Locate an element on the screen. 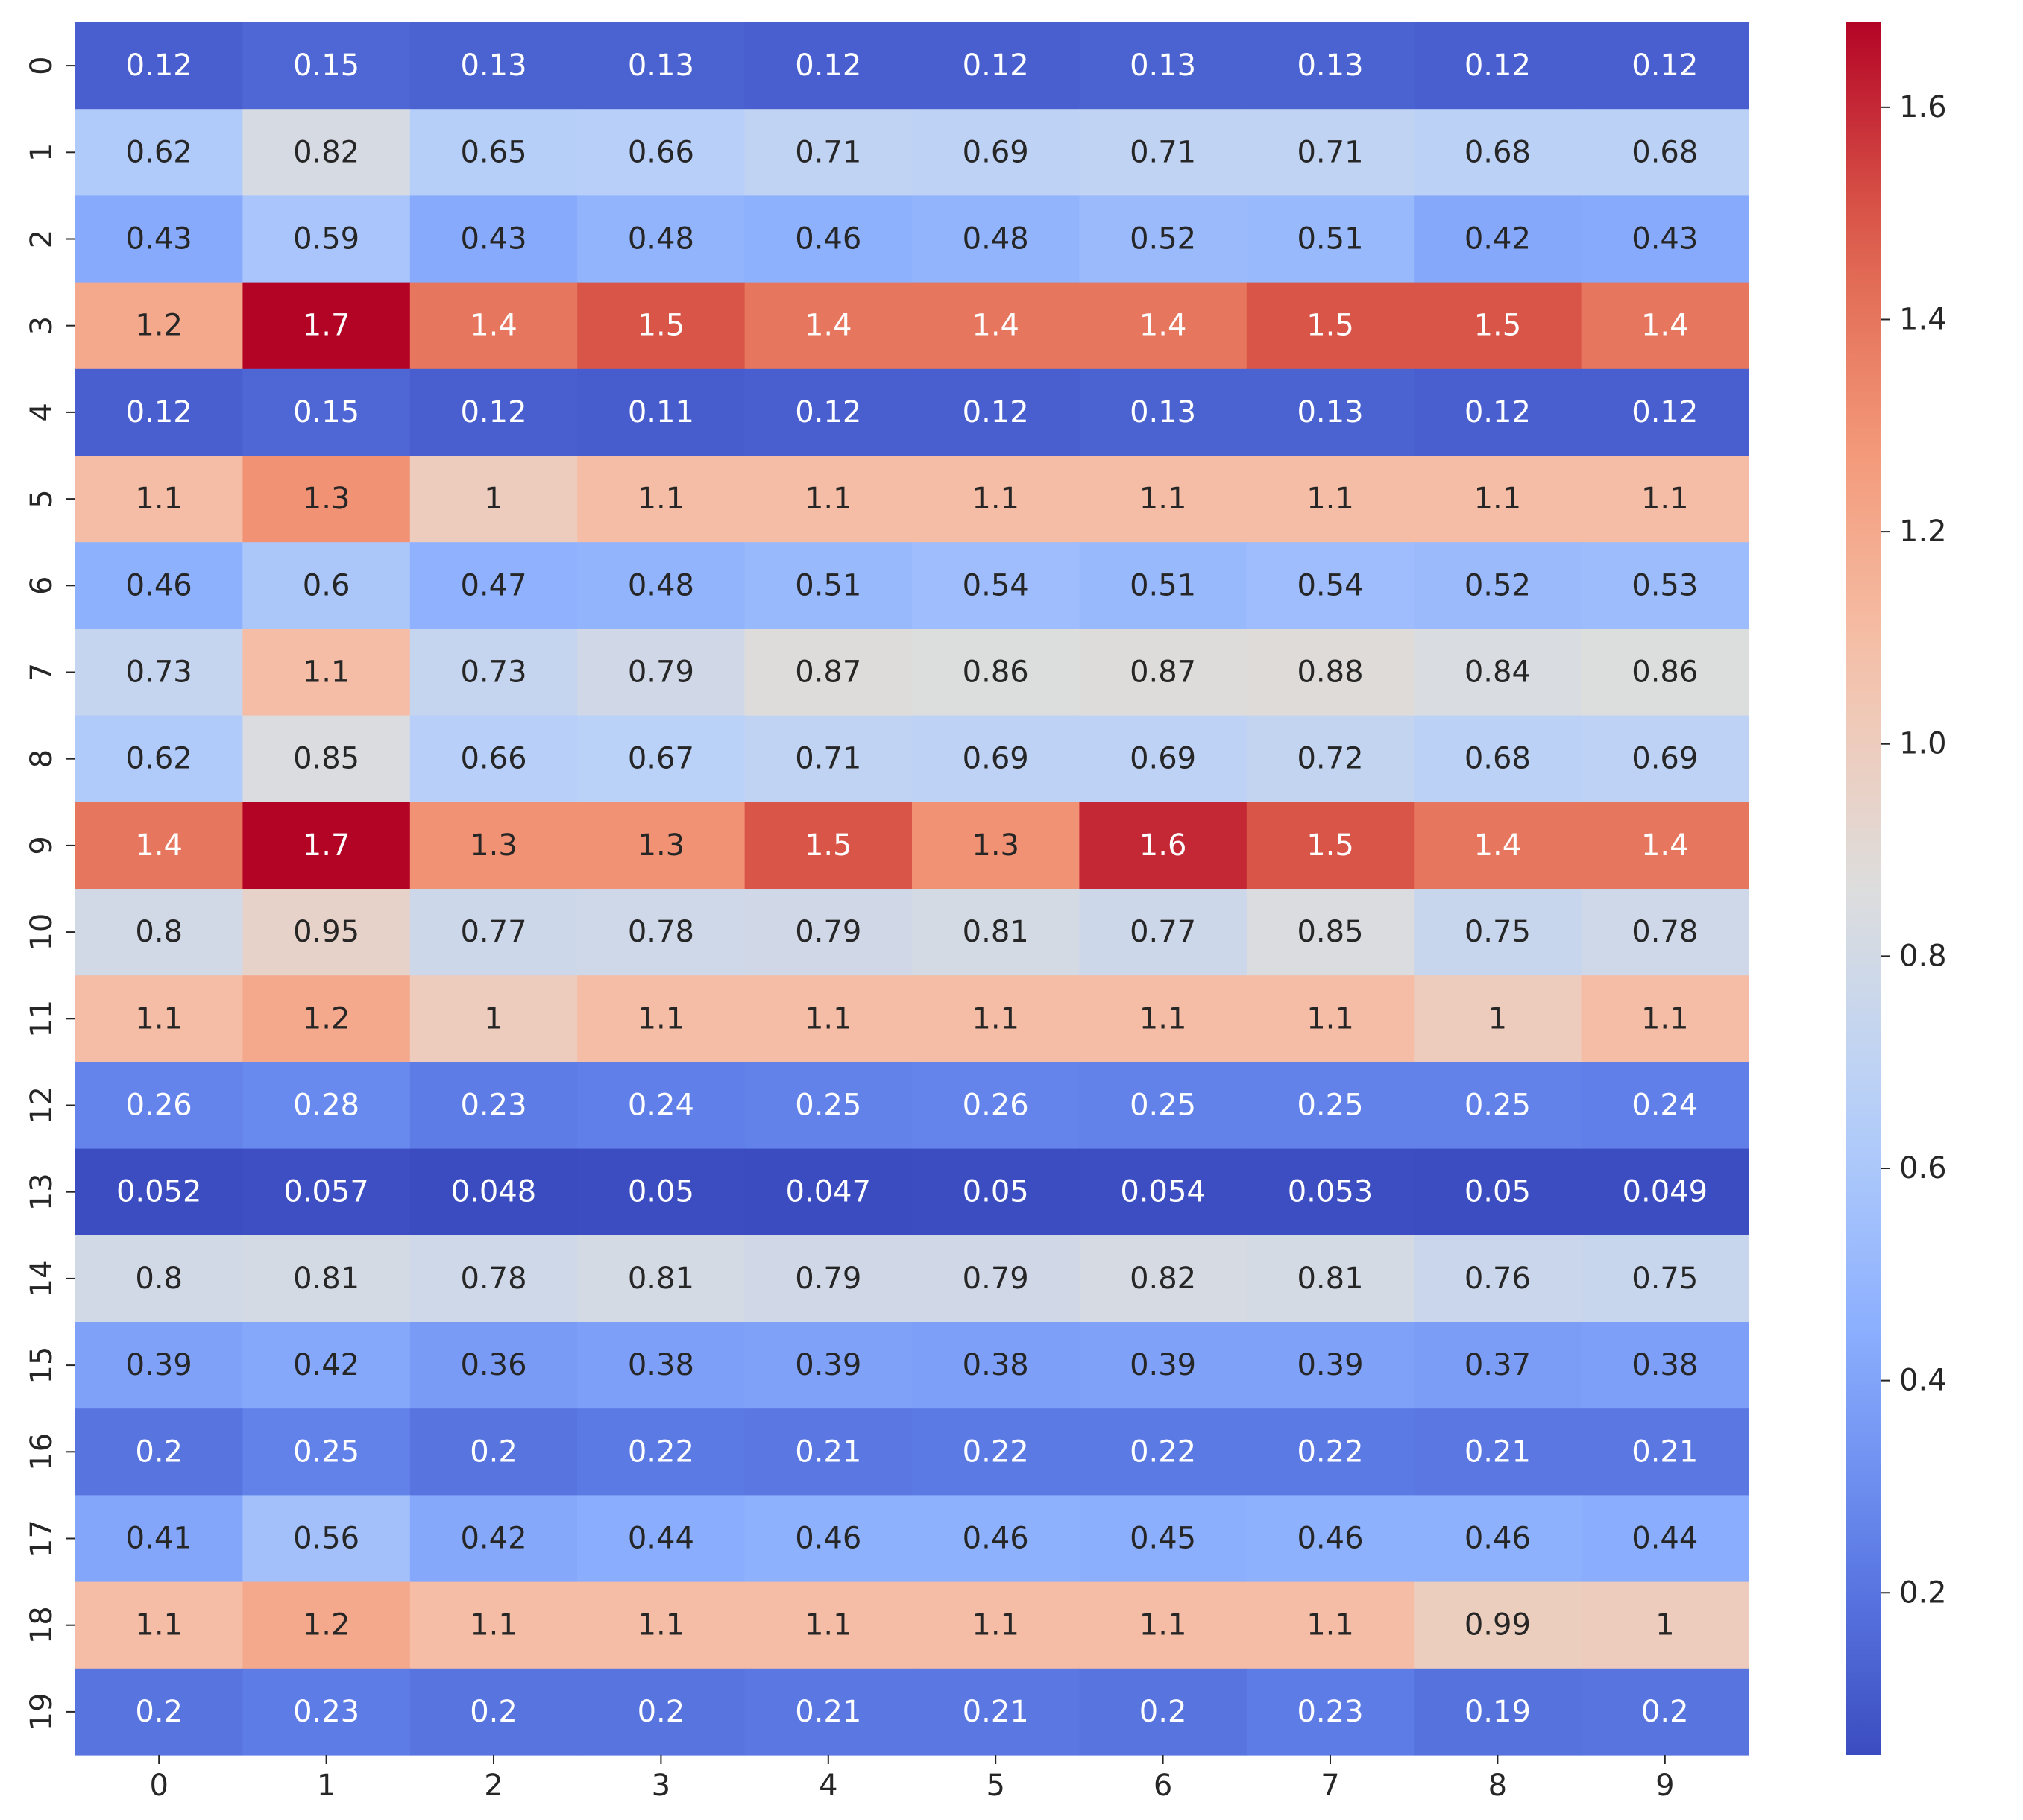  x-tick-label: 1 is located at coordinates (326, 1786).